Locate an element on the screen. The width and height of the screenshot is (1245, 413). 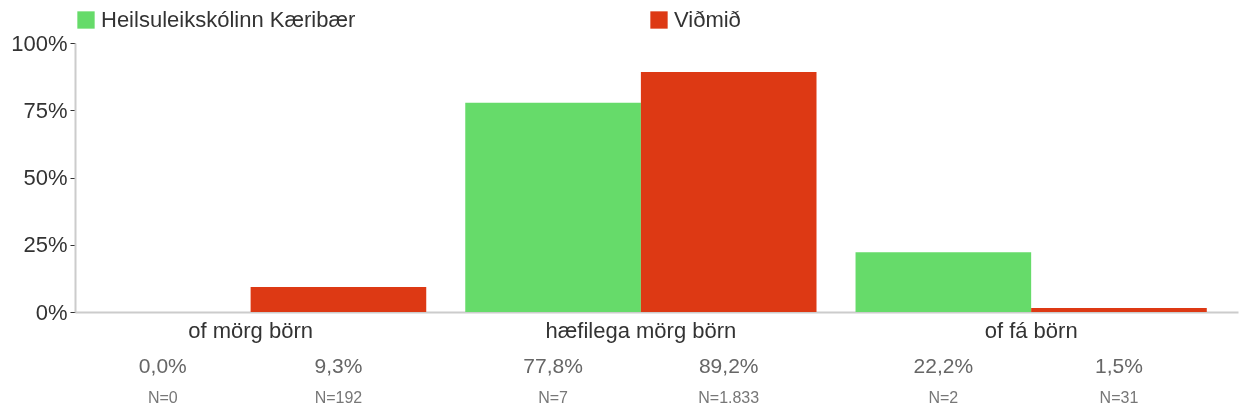
text: N=2 is located at coordinates (943, 397).